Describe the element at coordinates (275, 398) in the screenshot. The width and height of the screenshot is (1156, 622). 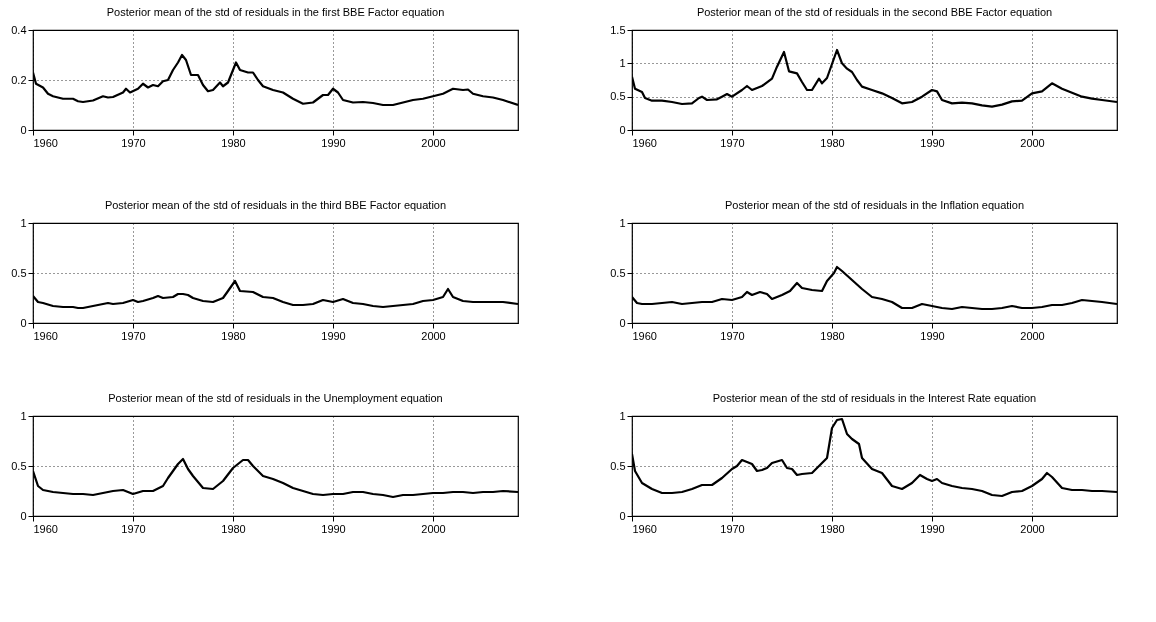
I see `chart-title: Posterior mean of the std of residuals in the Unemployment equation` at that location.